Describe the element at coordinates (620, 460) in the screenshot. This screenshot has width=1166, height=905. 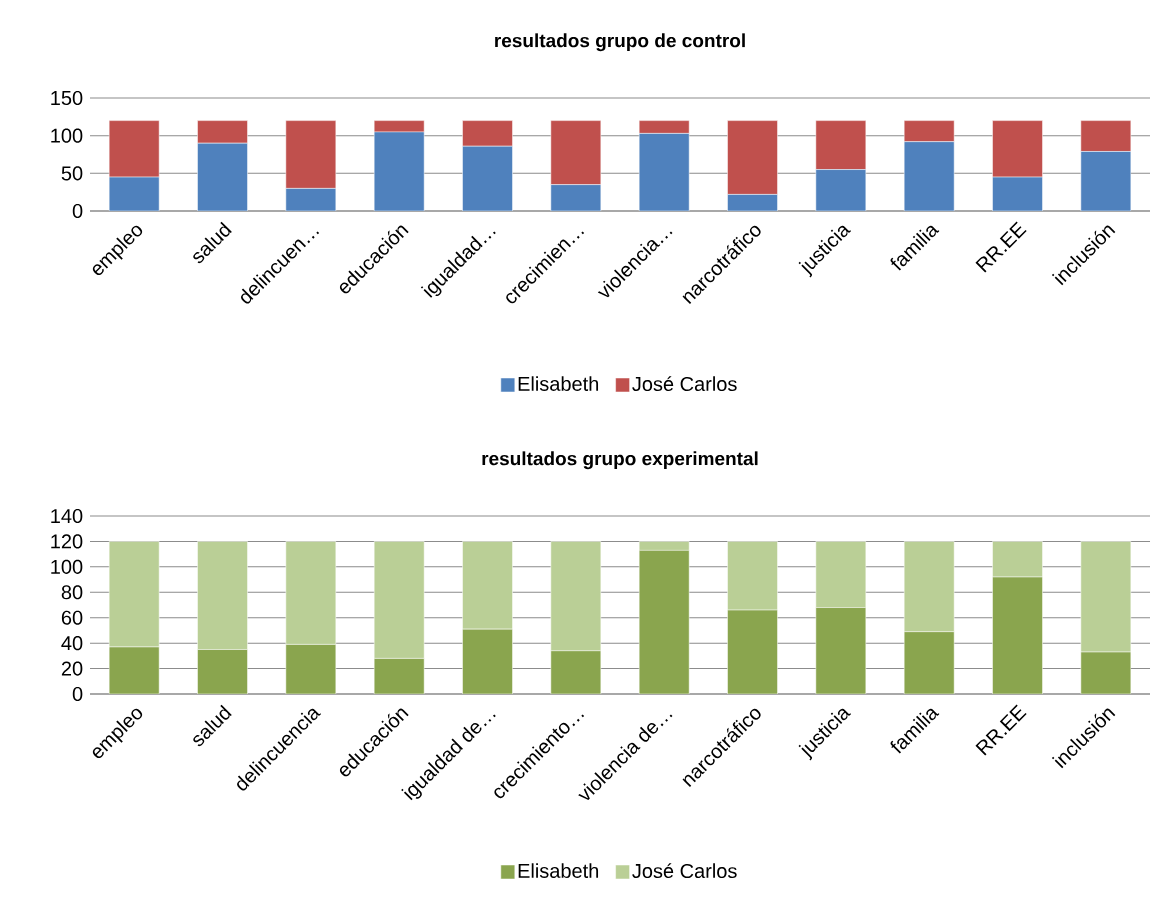
I see `chart-title: resultados grupo experimental` at that location.